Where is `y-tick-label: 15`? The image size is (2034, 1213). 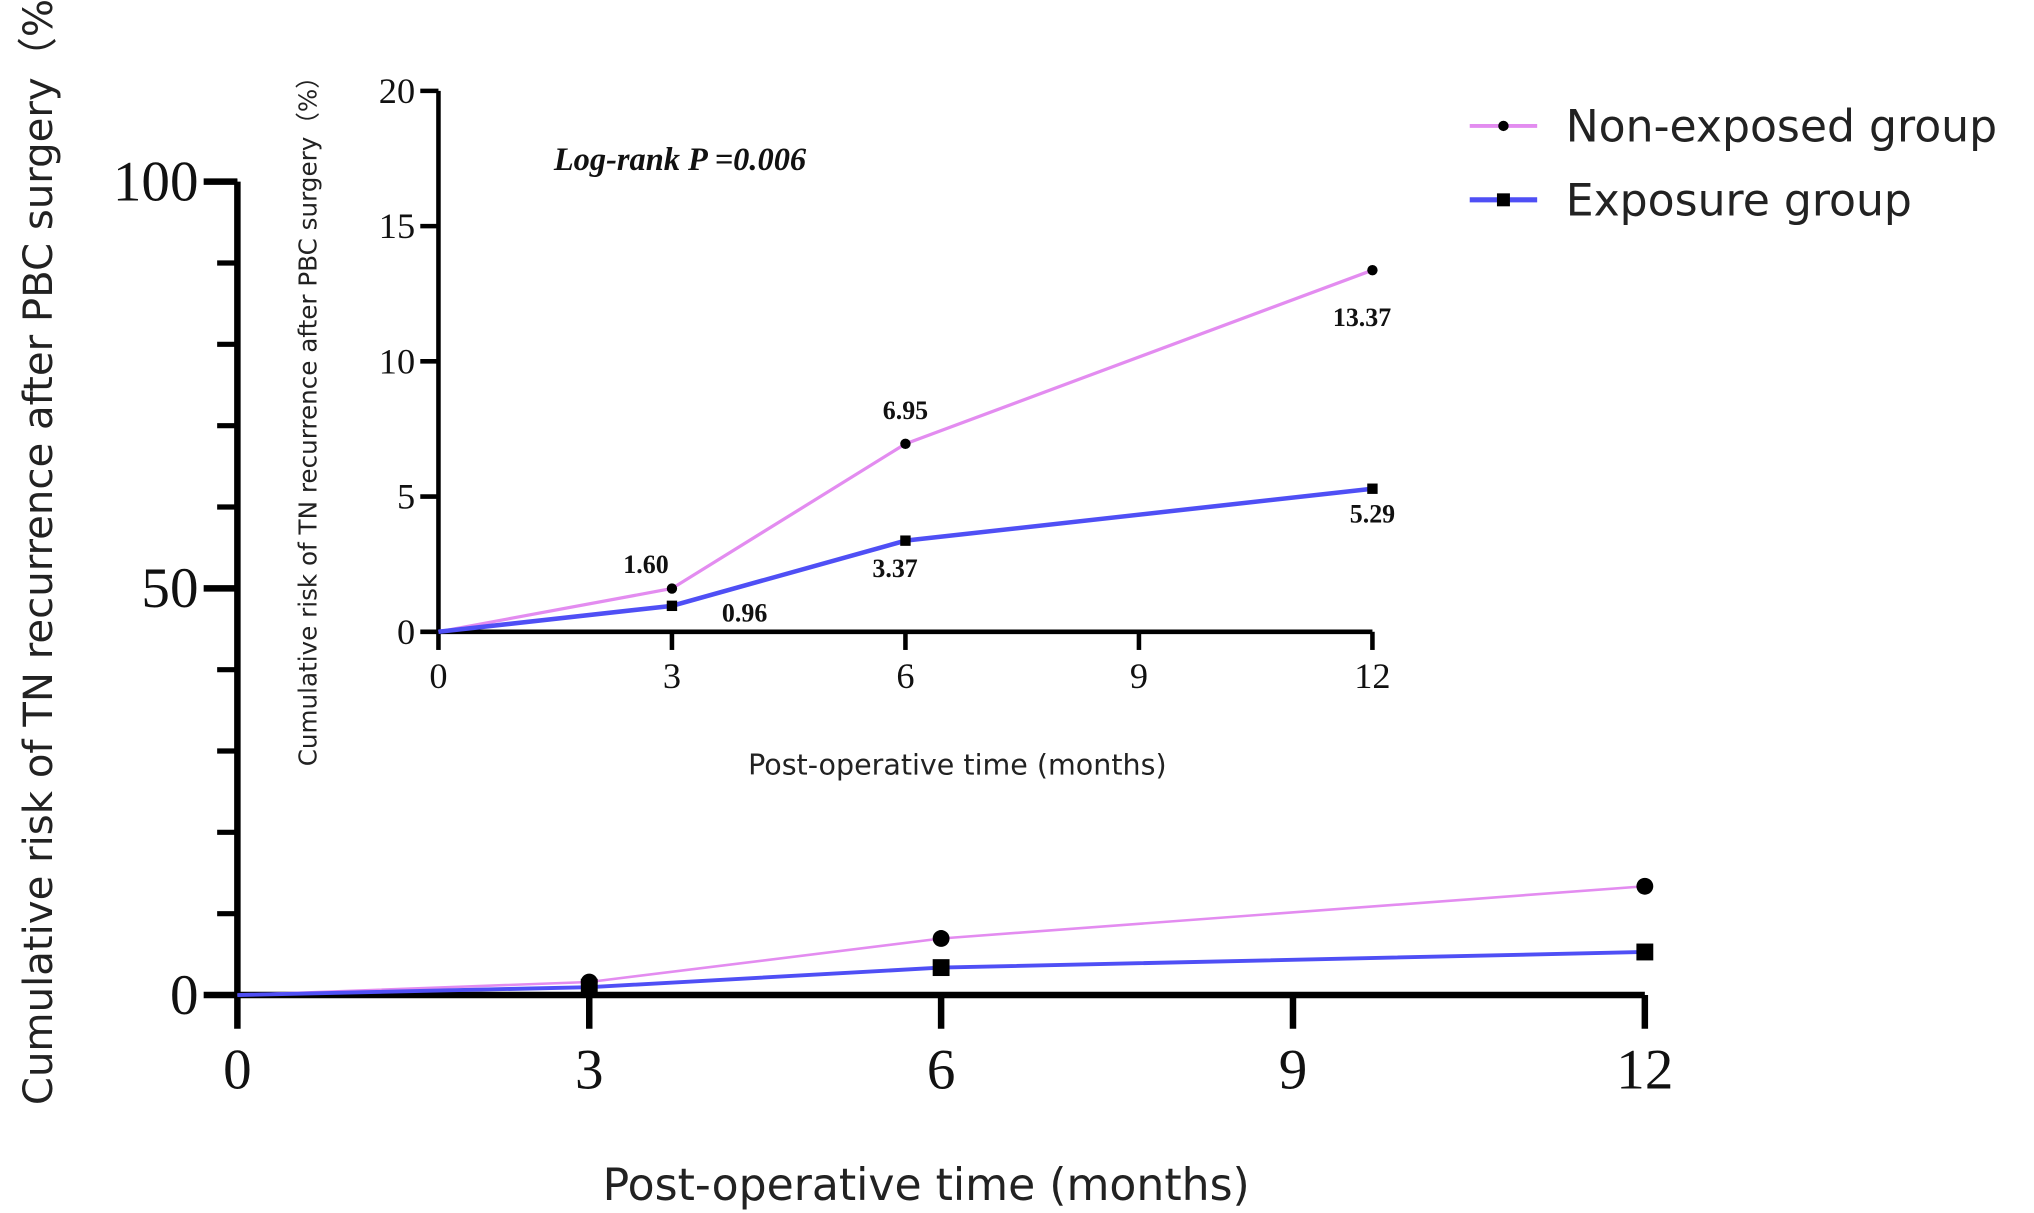 y-tick-label: 15 is located at coordinates (397, 226).